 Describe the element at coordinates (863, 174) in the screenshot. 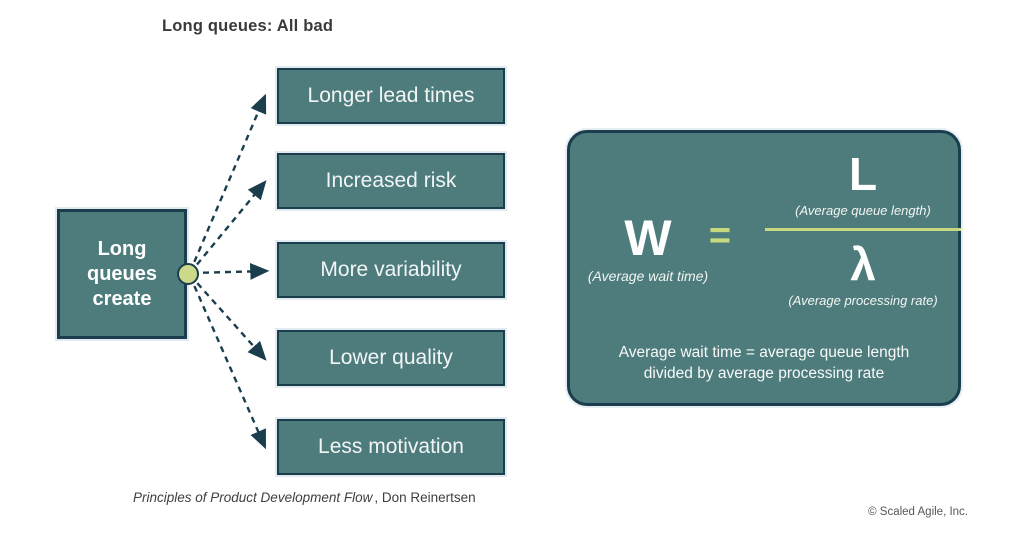

I see `queue-length-symbol: L` at that location.